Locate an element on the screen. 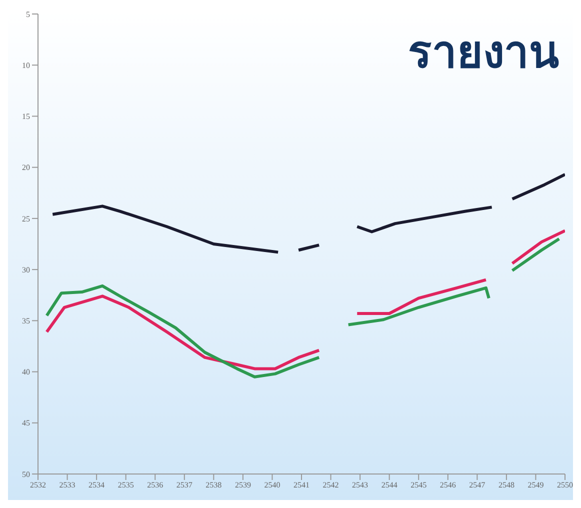  x-tick-label: 2538 is located at coordinates (214, 485).